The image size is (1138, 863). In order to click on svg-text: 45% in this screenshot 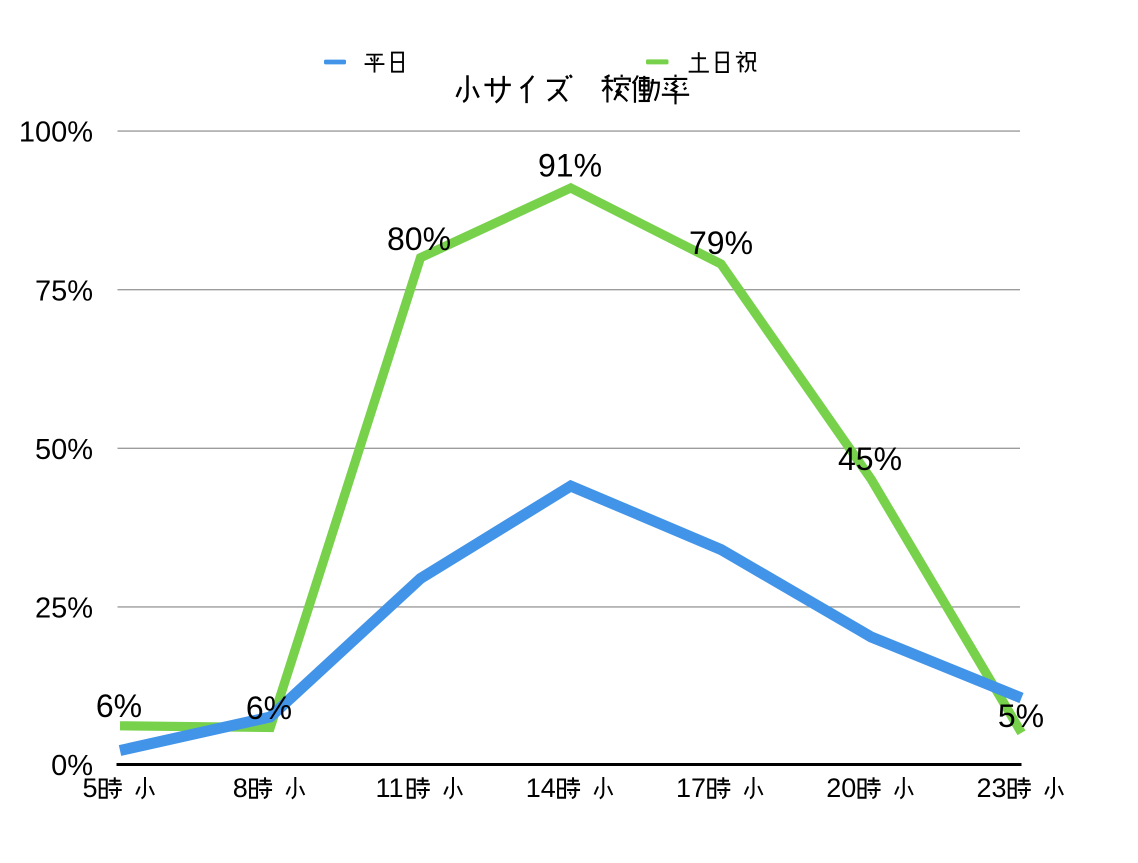, I will do `click(870, 459)`.